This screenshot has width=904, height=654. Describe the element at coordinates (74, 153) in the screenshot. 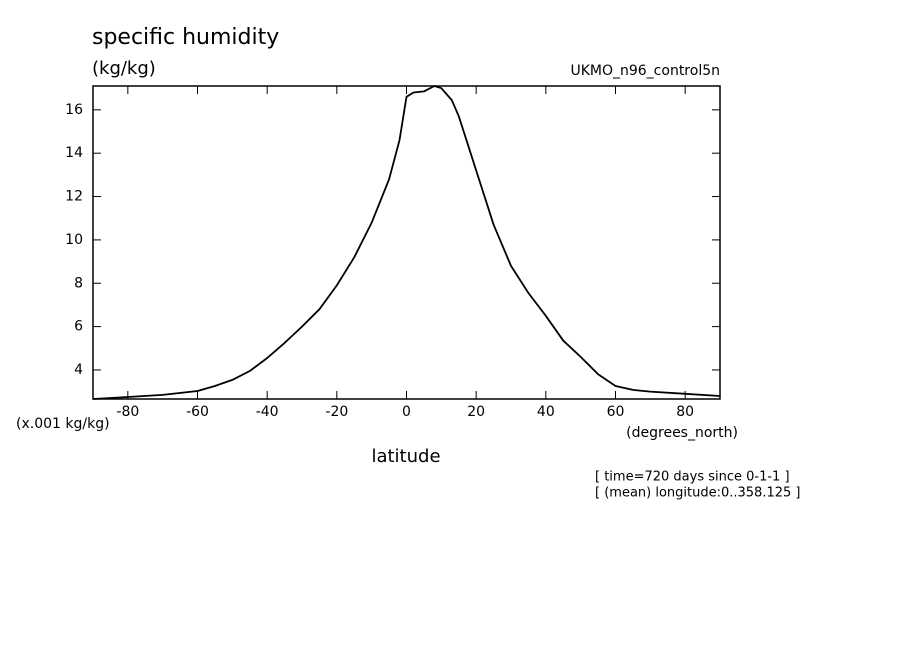

I see `y-tick-label: 14` at that location.